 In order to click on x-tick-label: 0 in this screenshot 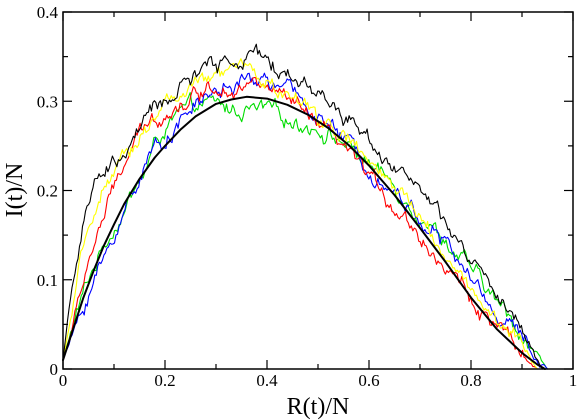, I will do `click(63, 380)`.